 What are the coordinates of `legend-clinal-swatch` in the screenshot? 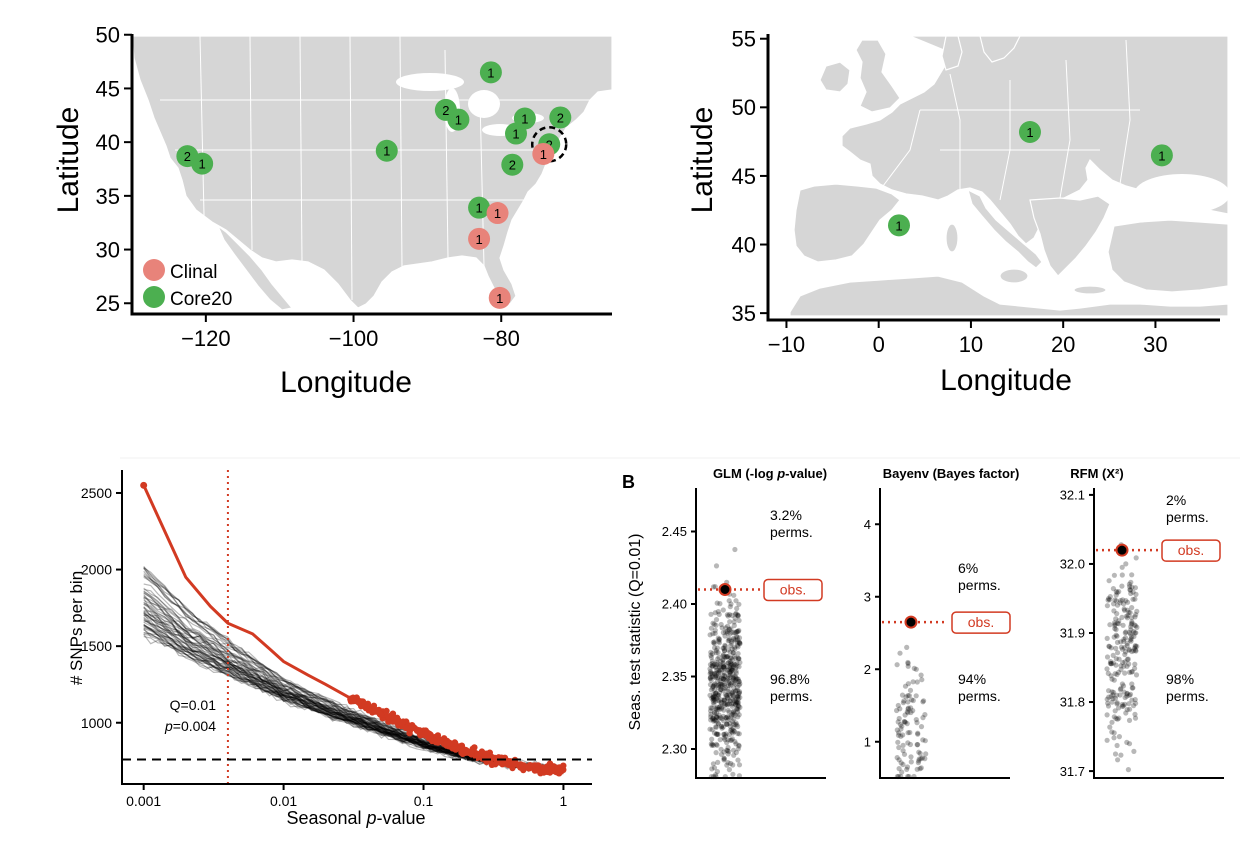 It's located at (154, 270).